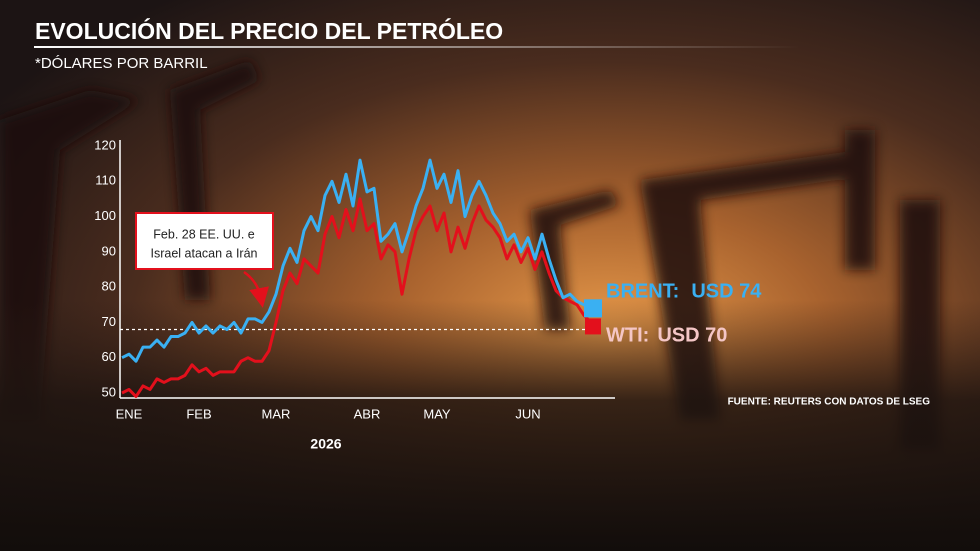 The height and width of the screenshot is (551, 980). What do you see at coordinates (109, 250) in the screenshot?
I see `y-tick-label: 90` at bounding box center [109, 250].